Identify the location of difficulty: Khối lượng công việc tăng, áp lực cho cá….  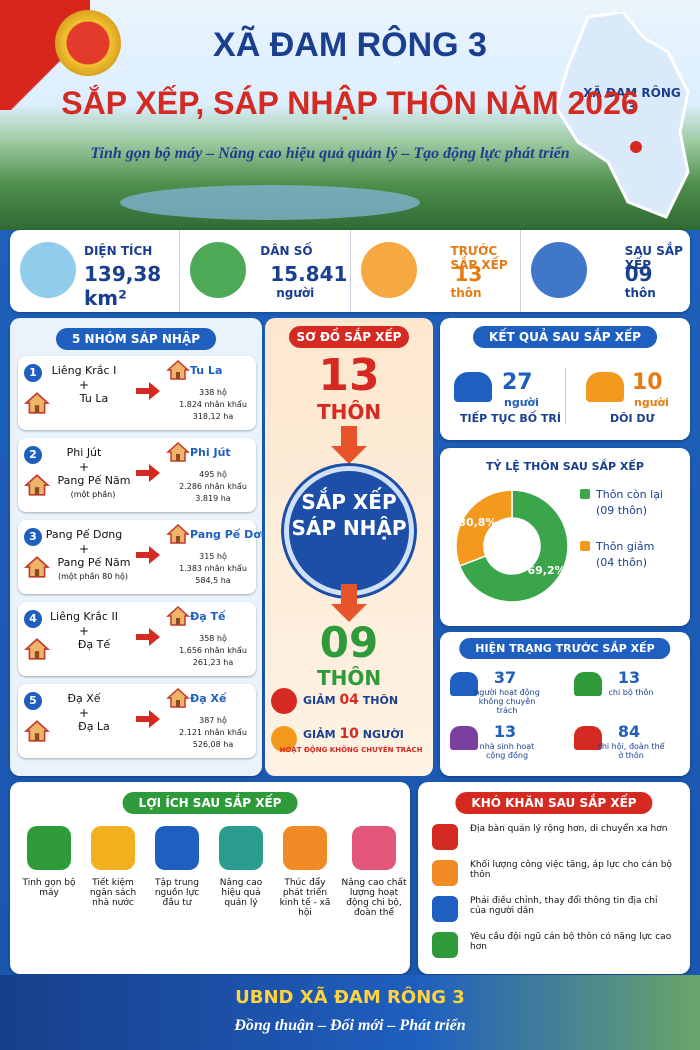
(557, 875).